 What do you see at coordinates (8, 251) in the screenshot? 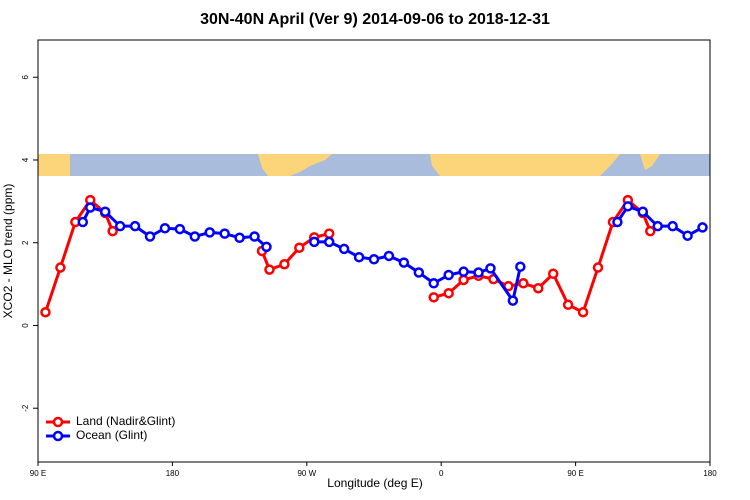
I see `y-axis-label: XCO2 - MLO trend (ppm)` at bounding box center [8, 251].